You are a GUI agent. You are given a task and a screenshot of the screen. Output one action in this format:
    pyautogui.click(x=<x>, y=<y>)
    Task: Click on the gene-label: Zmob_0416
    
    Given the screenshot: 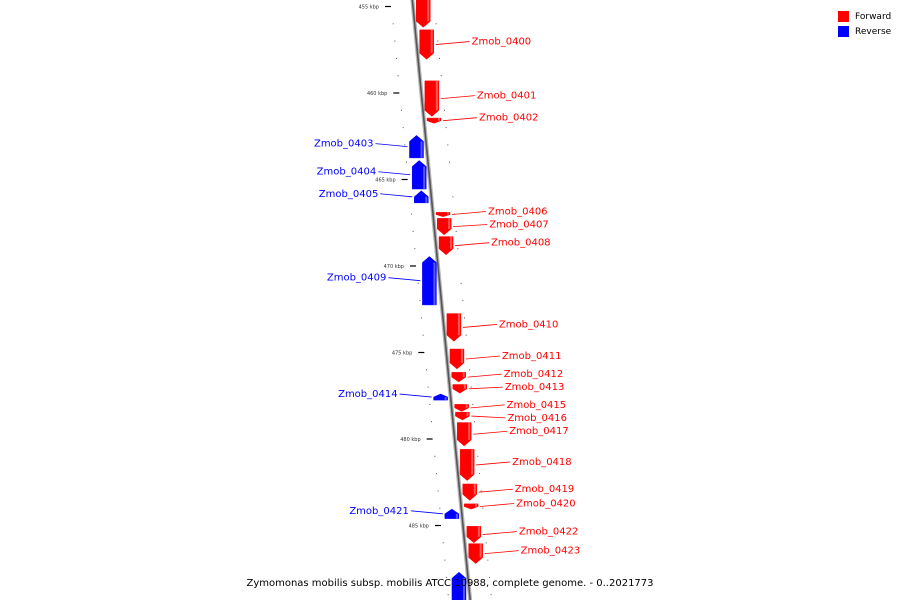 What is the action you would take?
    pyautogui.click(x=537, y=418)
    